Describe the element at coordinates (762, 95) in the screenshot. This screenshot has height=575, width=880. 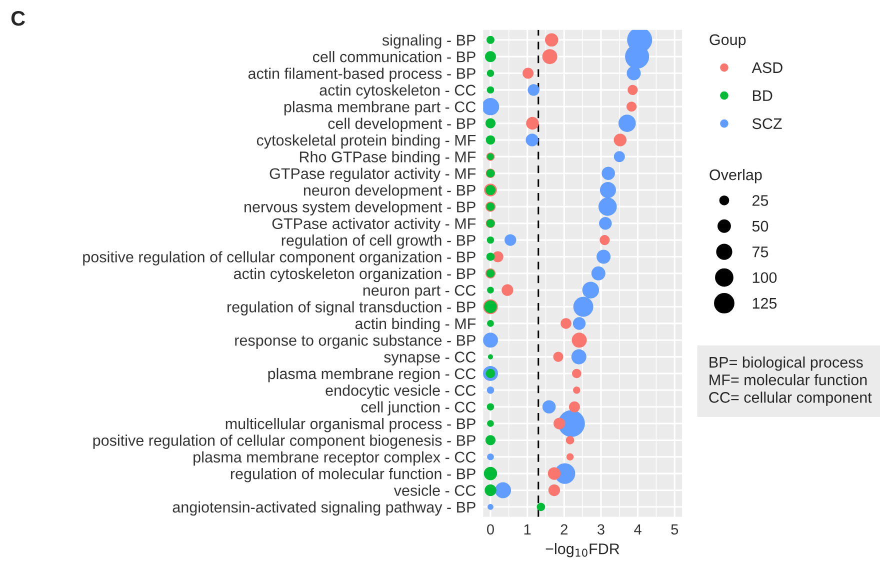
I see `legend-label: BD` at that location.